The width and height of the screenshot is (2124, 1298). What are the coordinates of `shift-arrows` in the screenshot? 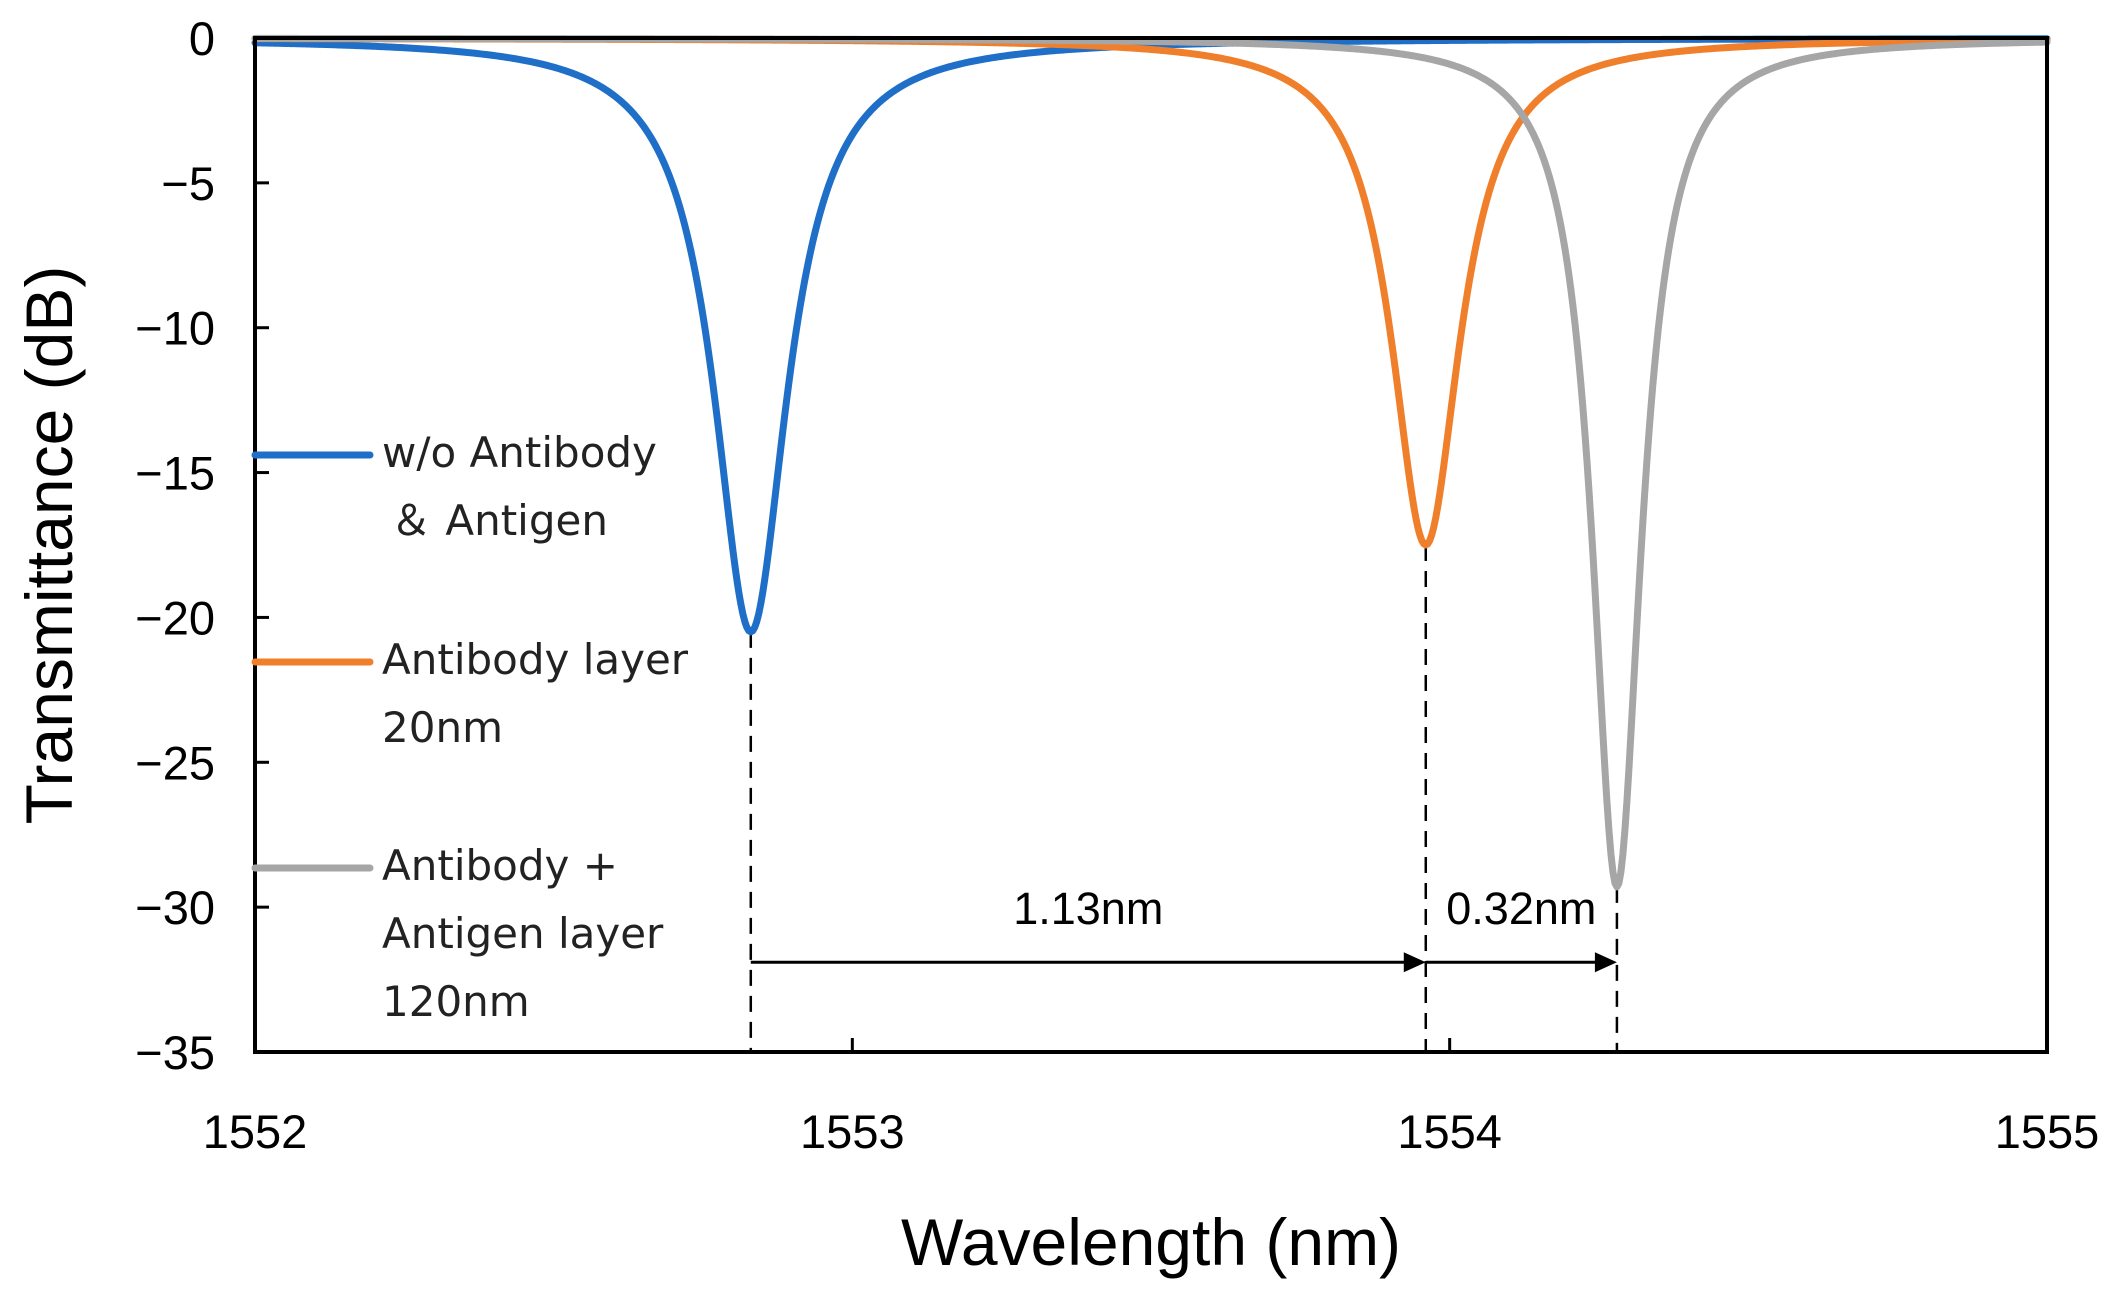 It's located at (1183, 962).